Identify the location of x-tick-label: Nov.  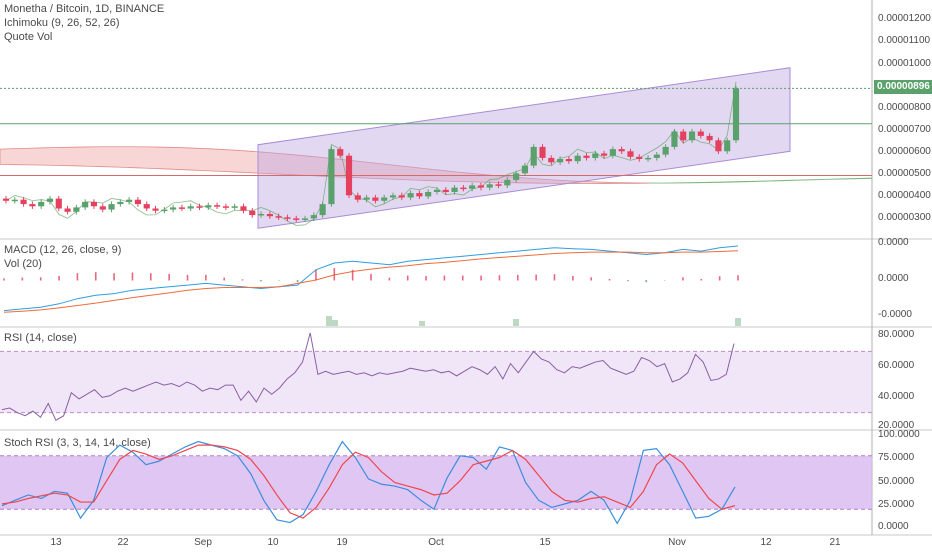
(677, 542).